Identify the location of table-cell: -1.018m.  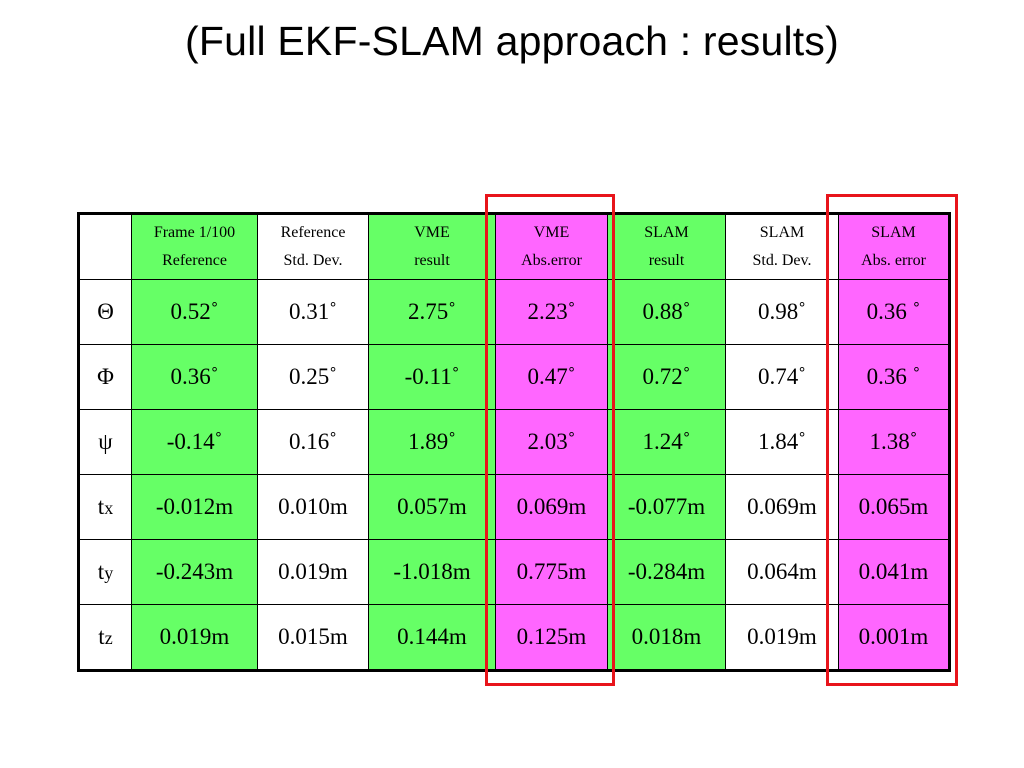
(432, 572).